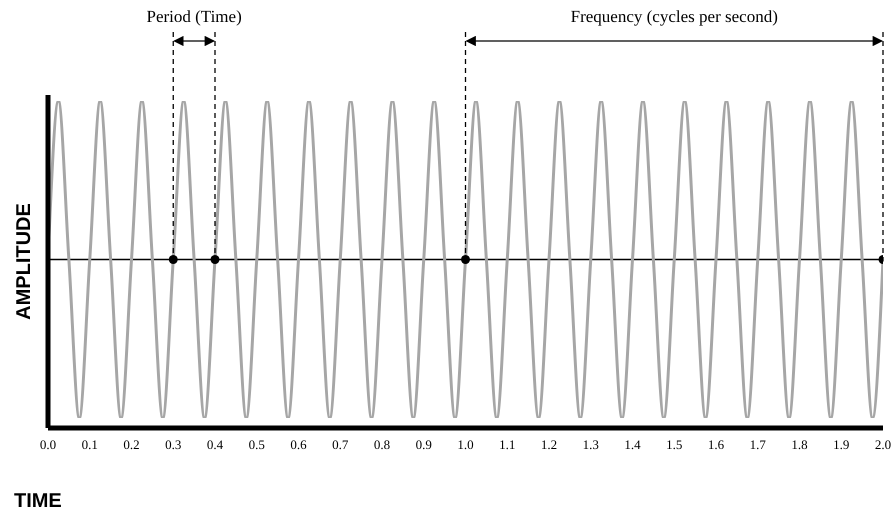 This screenshot has height=516, width=893. Describe the element at coordinates (758, 444) in the screenshot. I see `x-tick-label: 1.7` at that location.